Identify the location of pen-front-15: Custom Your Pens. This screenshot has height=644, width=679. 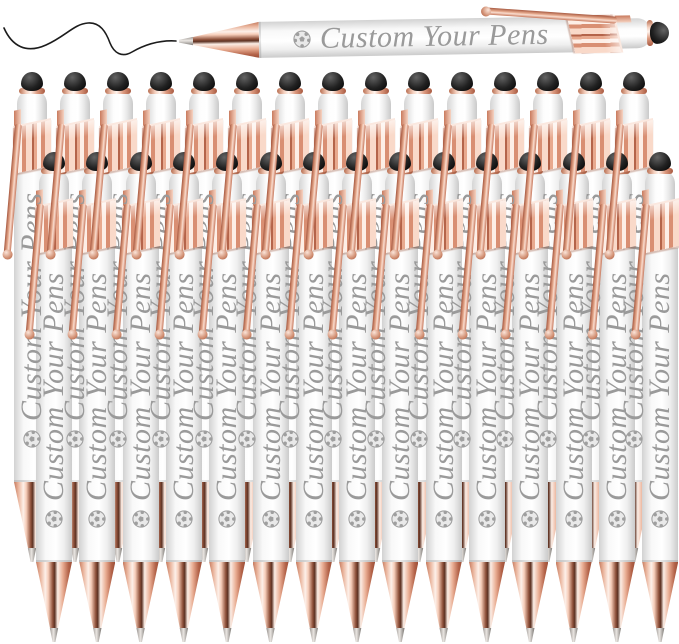
(655, 397).